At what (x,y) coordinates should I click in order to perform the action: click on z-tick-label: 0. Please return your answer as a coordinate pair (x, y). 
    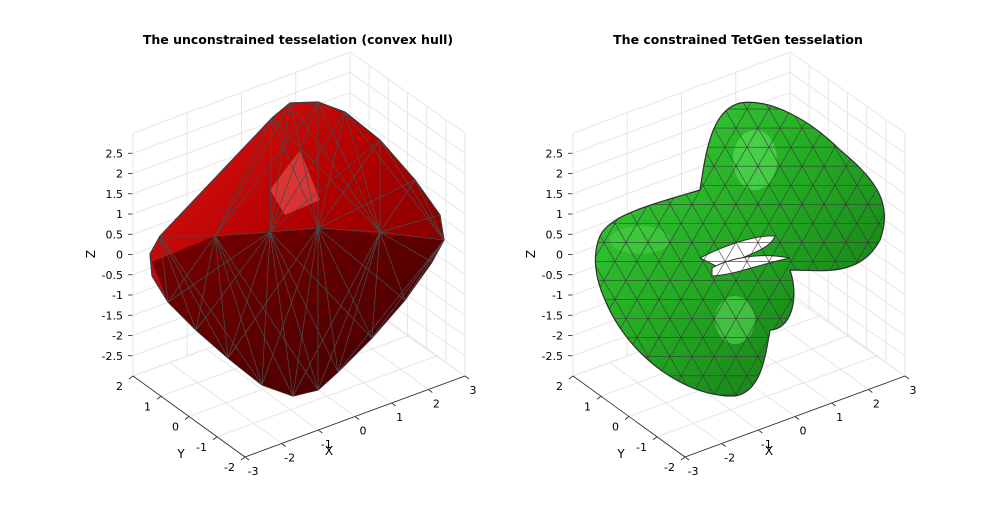
    Looking at the image, I should click on (119, 255).